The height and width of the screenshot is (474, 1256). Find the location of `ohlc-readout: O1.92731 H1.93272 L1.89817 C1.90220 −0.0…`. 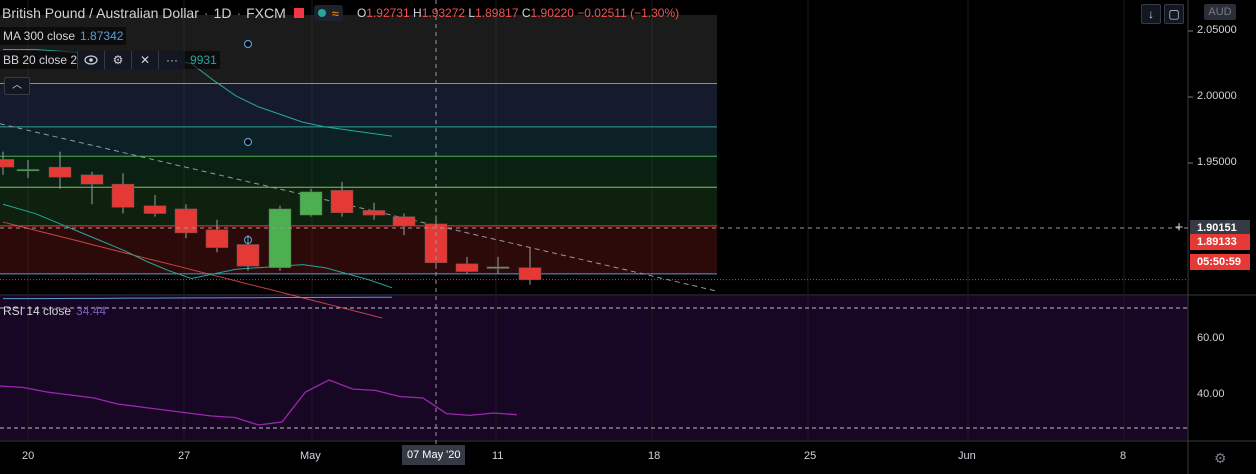

ohlc-readout: O1.92731 H1.93272 L1.89817 C1.90220 −0.0… is located at coordinates (518, 13).